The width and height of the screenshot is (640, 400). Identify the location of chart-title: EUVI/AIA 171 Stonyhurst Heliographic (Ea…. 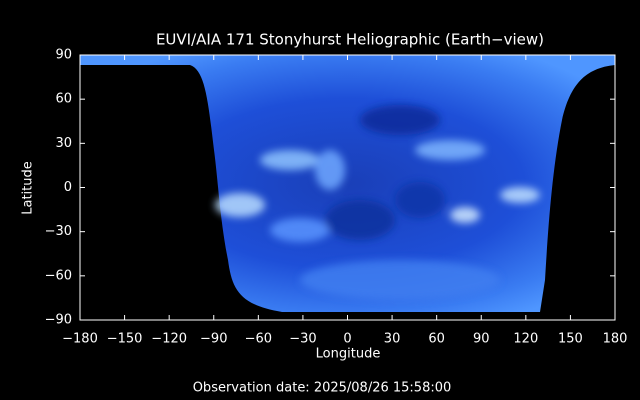
(350, 40).